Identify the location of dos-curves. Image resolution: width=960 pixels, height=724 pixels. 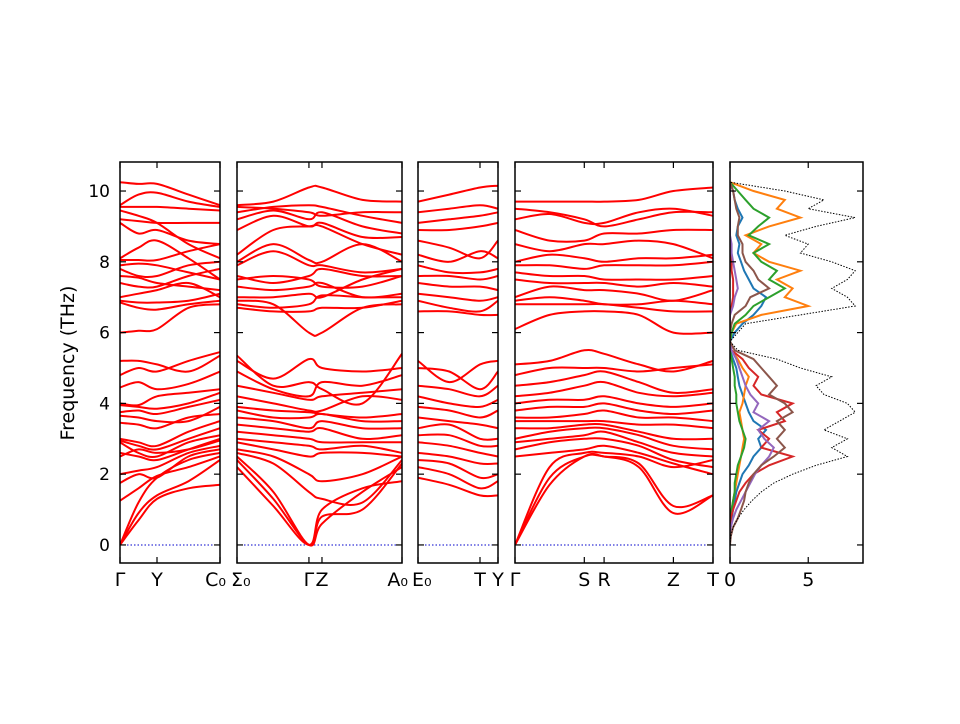
(793, 363).